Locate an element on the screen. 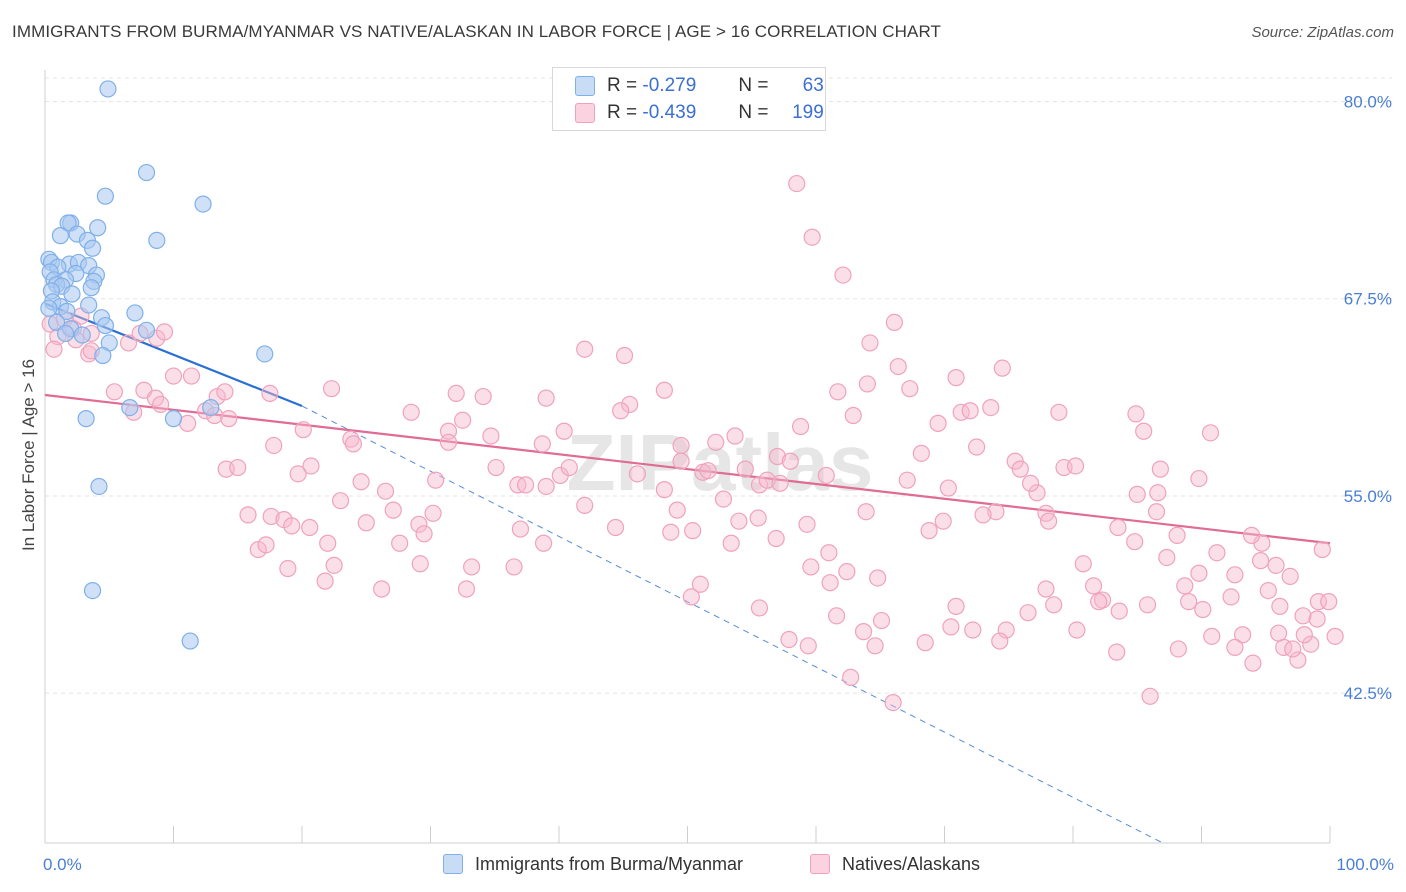  legend-r-value: -0.439 is located at coordinates (669, 112).